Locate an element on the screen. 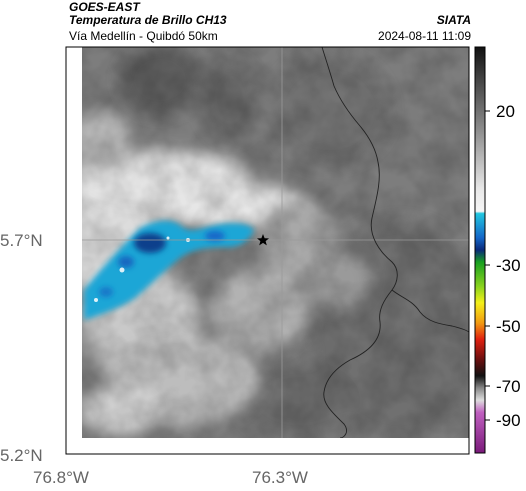 The width and height of the screenshot is (526, 491). colorbar-tick-label: 20 is located at coordinates (505, 111).